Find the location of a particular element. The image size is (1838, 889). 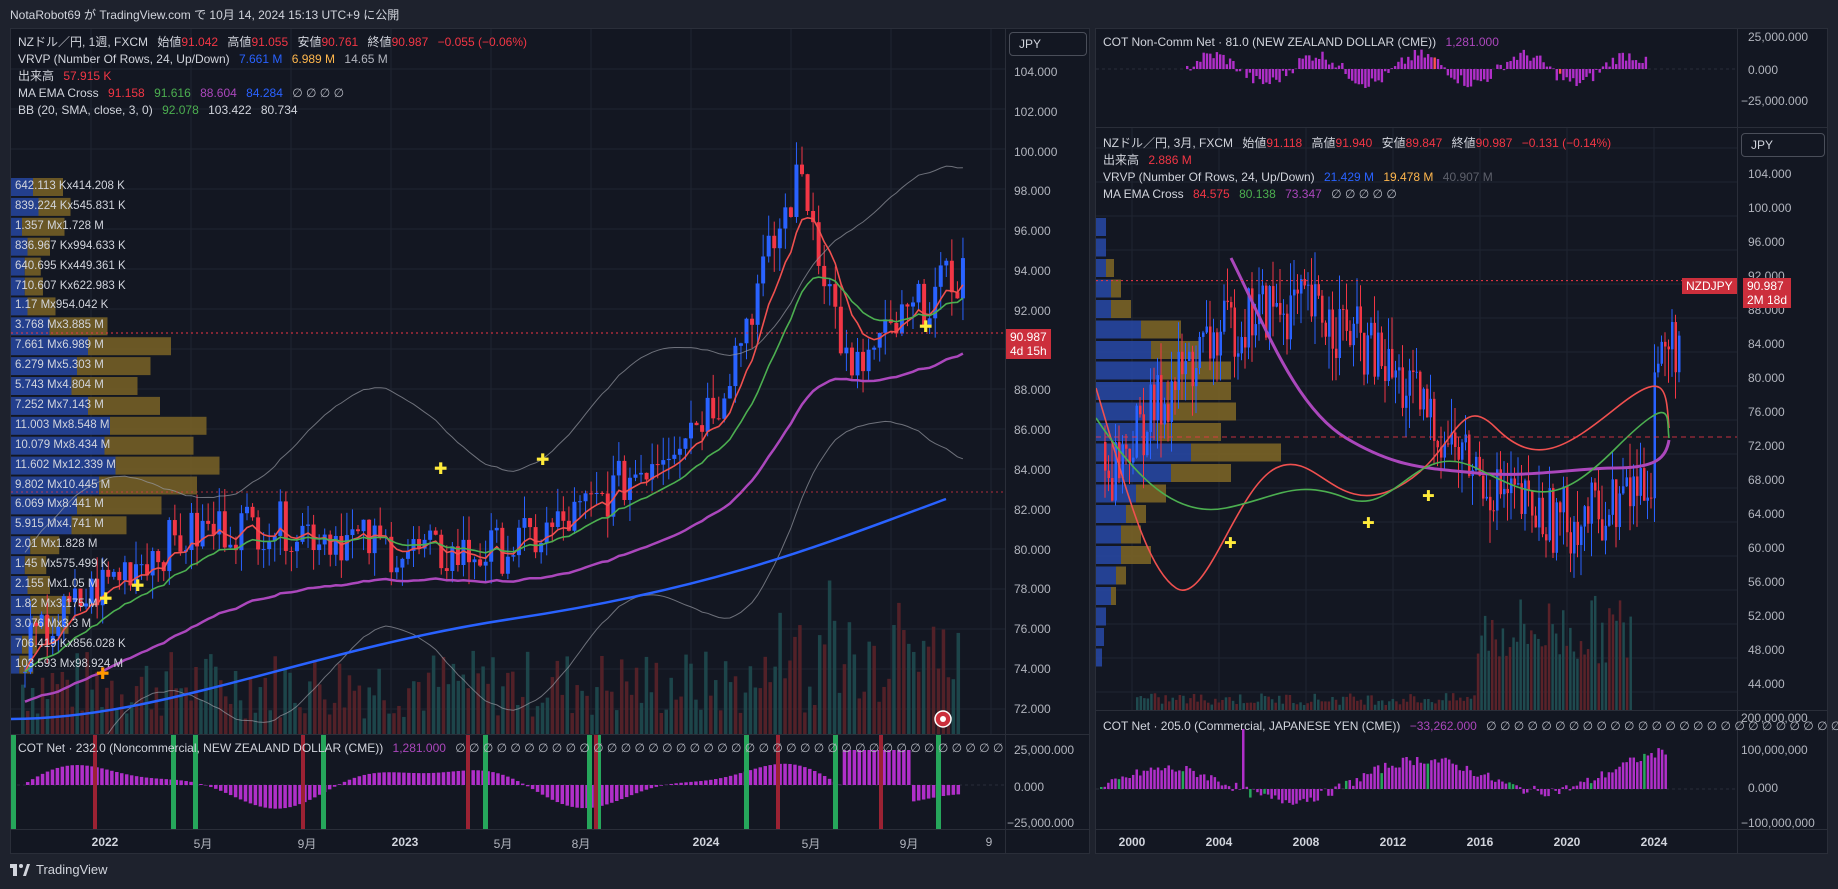

footer-branding: TradingView is located at coordinates (59, 869).